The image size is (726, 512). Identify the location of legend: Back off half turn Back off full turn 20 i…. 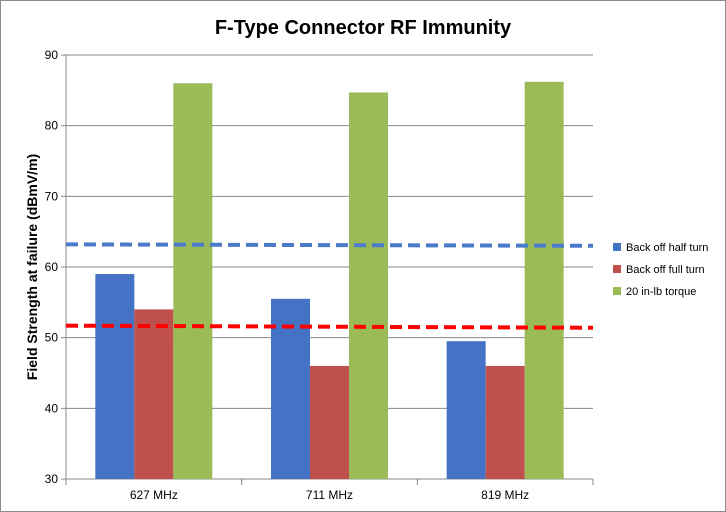
(660, 270).